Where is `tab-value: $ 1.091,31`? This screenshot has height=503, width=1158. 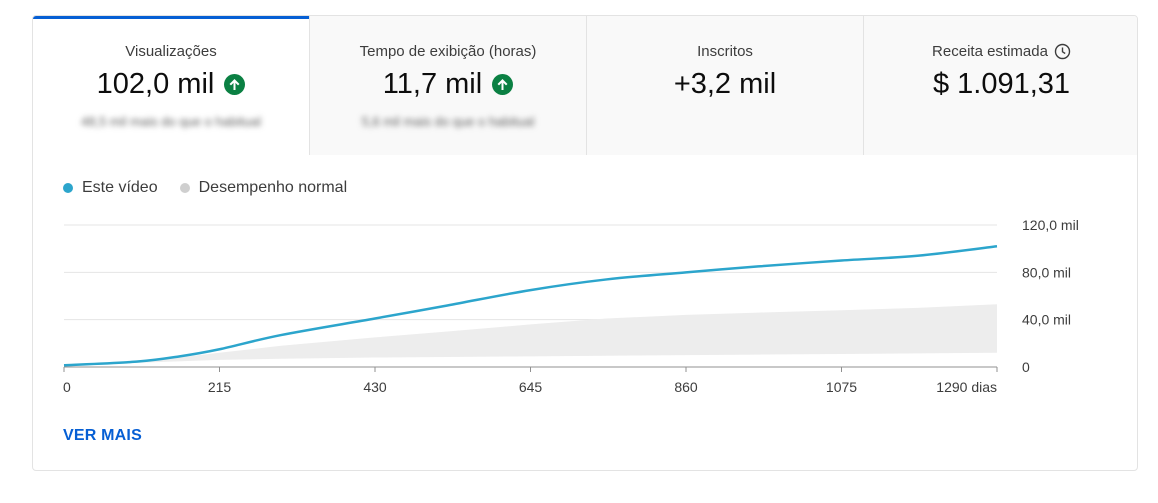 tab-value: $ 1.091,31 is located at coordinates (1001, 84).